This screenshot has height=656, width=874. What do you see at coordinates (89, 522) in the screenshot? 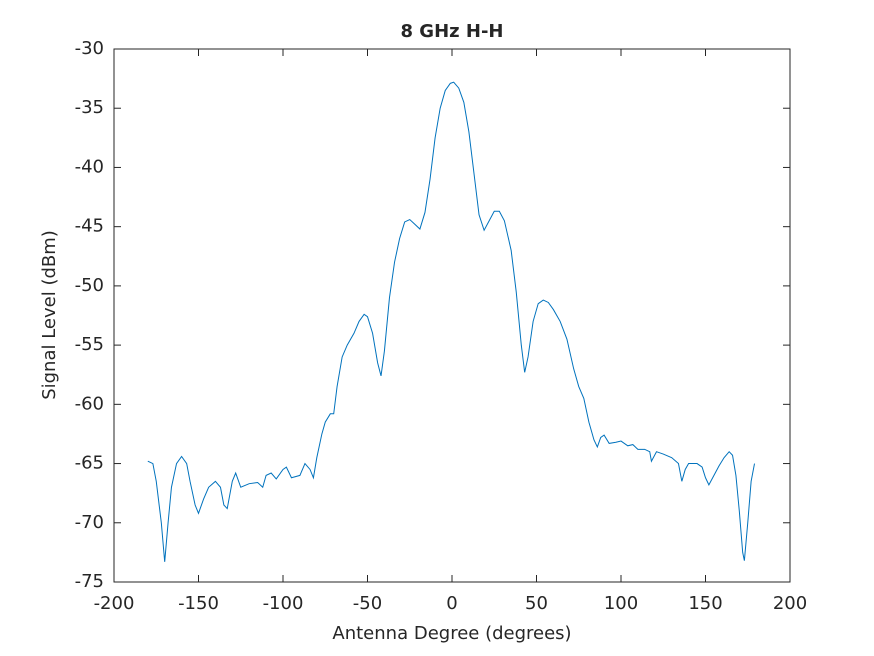
I see `y-tick-label: -70` at bounding box center [89, 522].